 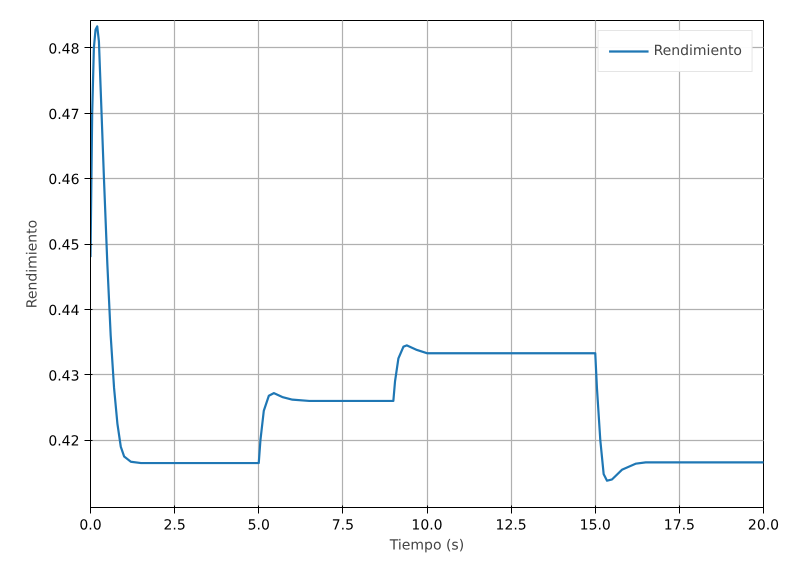 What do you see at coordinates (64, 49) in the screenshot?
I see `y-tick-label: 0.48` at bounding box center [64, 49].